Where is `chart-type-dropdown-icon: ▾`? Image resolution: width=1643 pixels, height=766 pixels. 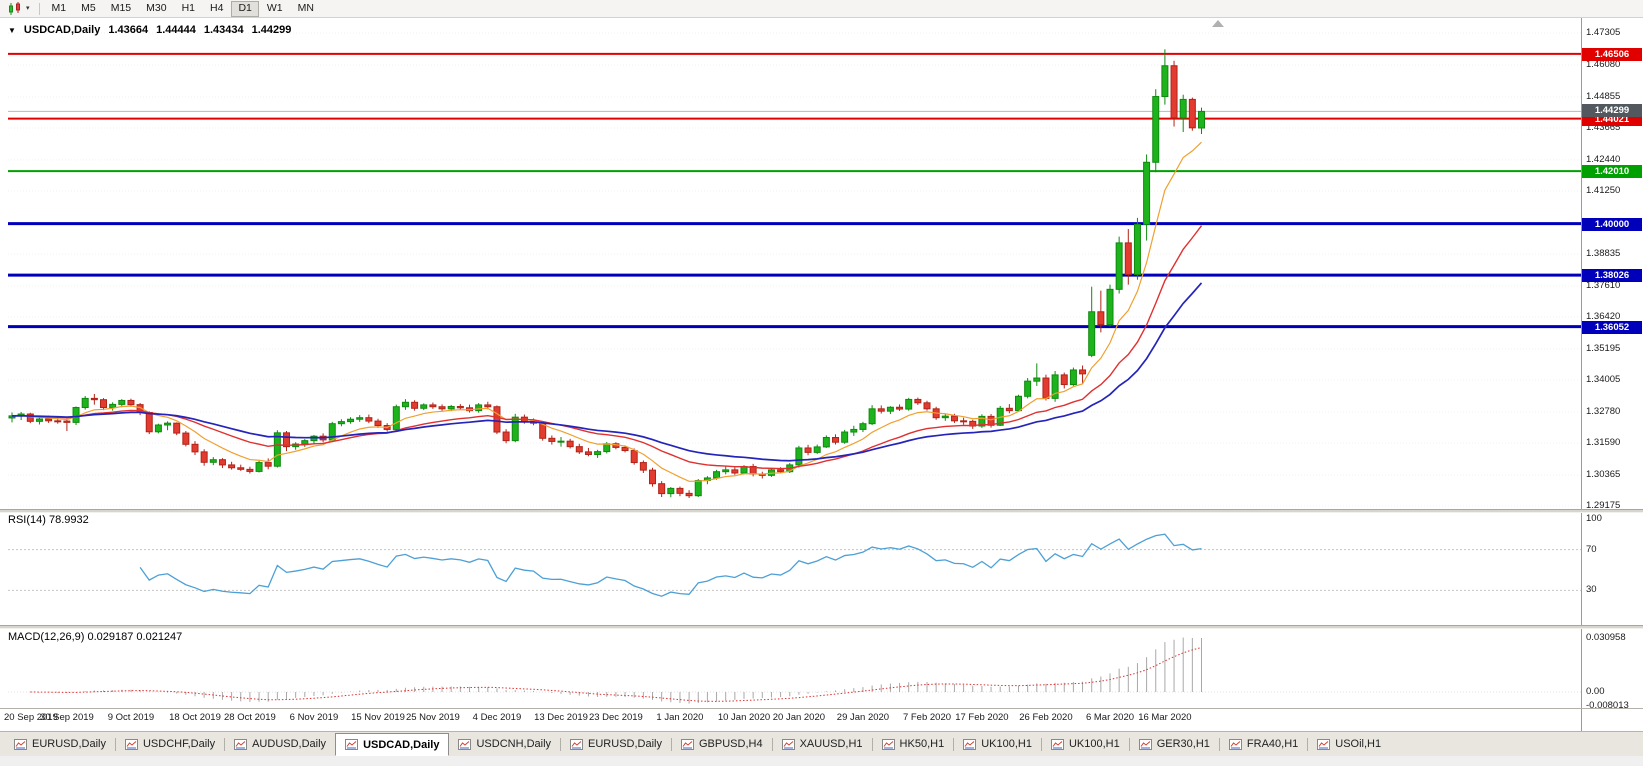
chart-type-dropdown-icon: ▾ is located at coordinates (28, 8).